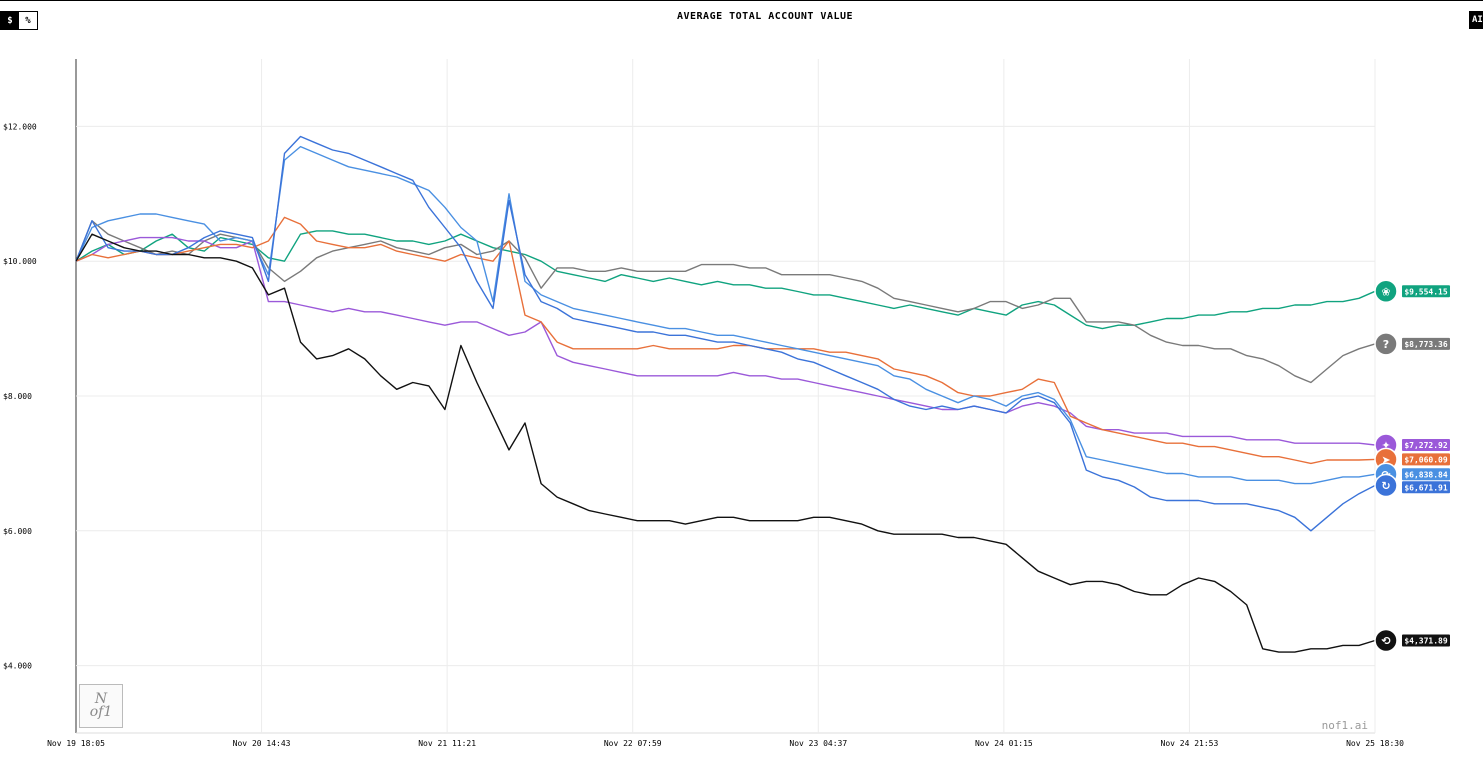  I want to click on x-tick-label: Nov 23 04:37, so click(818, 743).